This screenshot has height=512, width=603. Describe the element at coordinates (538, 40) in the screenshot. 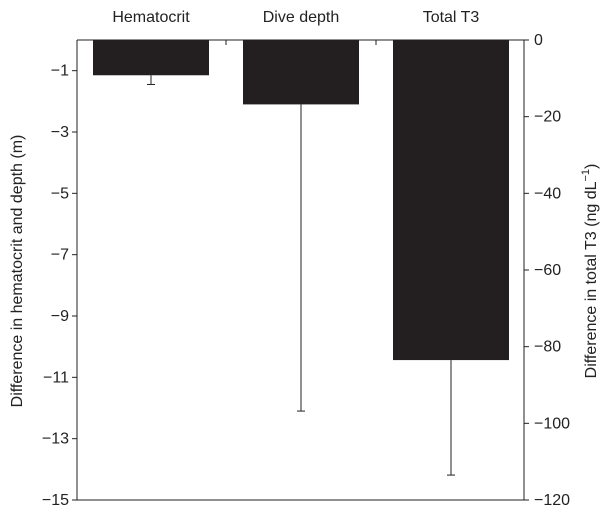

I see `right-tick-label: 0` at that location.